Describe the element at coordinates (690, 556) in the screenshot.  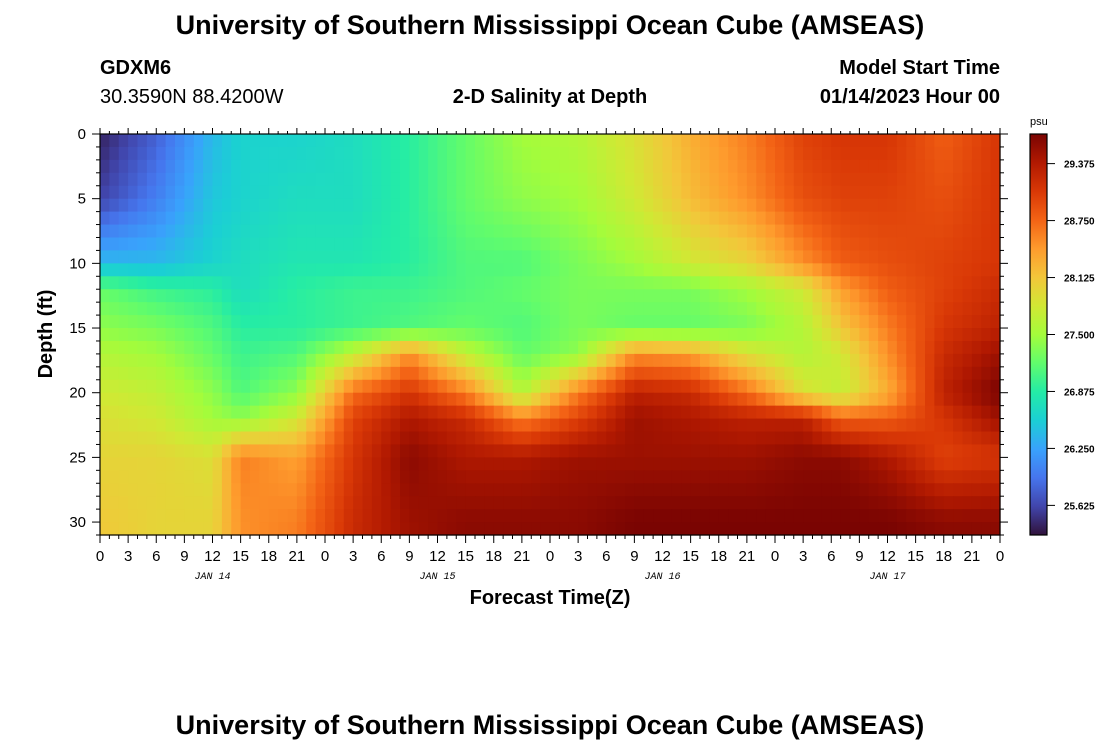
I see `x-tick-label: 15` at that location.